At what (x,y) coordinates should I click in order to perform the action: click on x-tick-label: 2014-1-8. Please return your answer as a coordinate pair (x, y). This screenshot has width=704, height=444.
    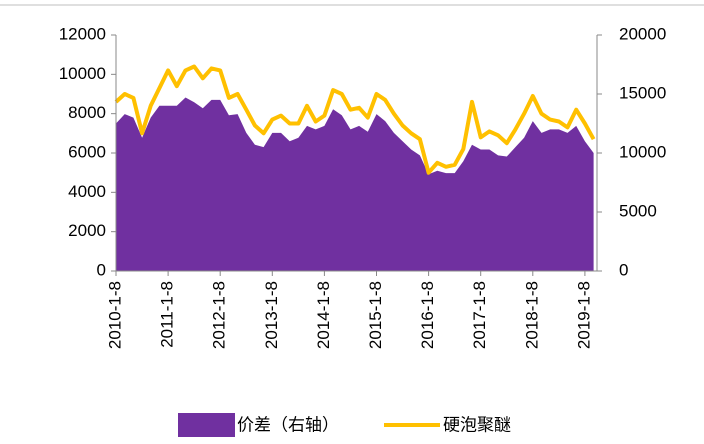
    Looking at the image, I should click on (323, 315).